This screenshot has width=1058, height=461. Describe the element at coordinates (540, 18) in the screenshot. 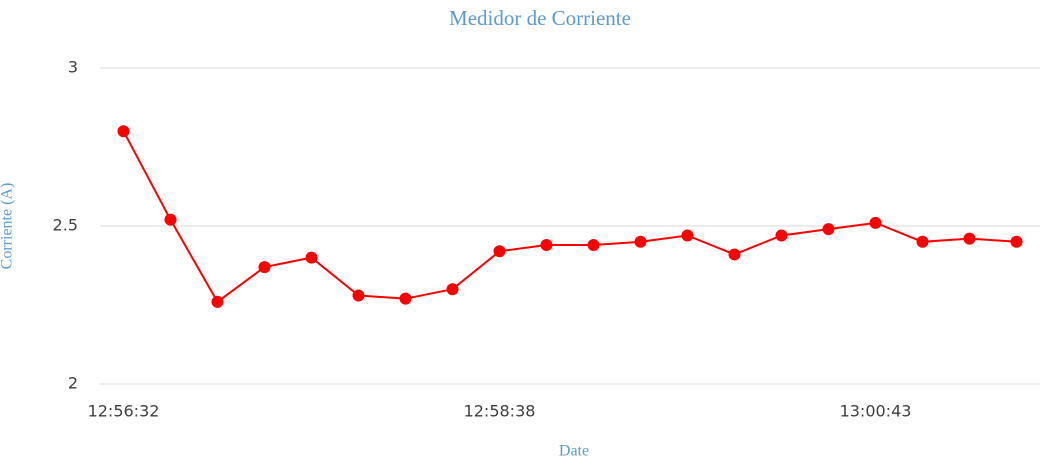

I see `chart-title: Medidor de Corriente` at that location.